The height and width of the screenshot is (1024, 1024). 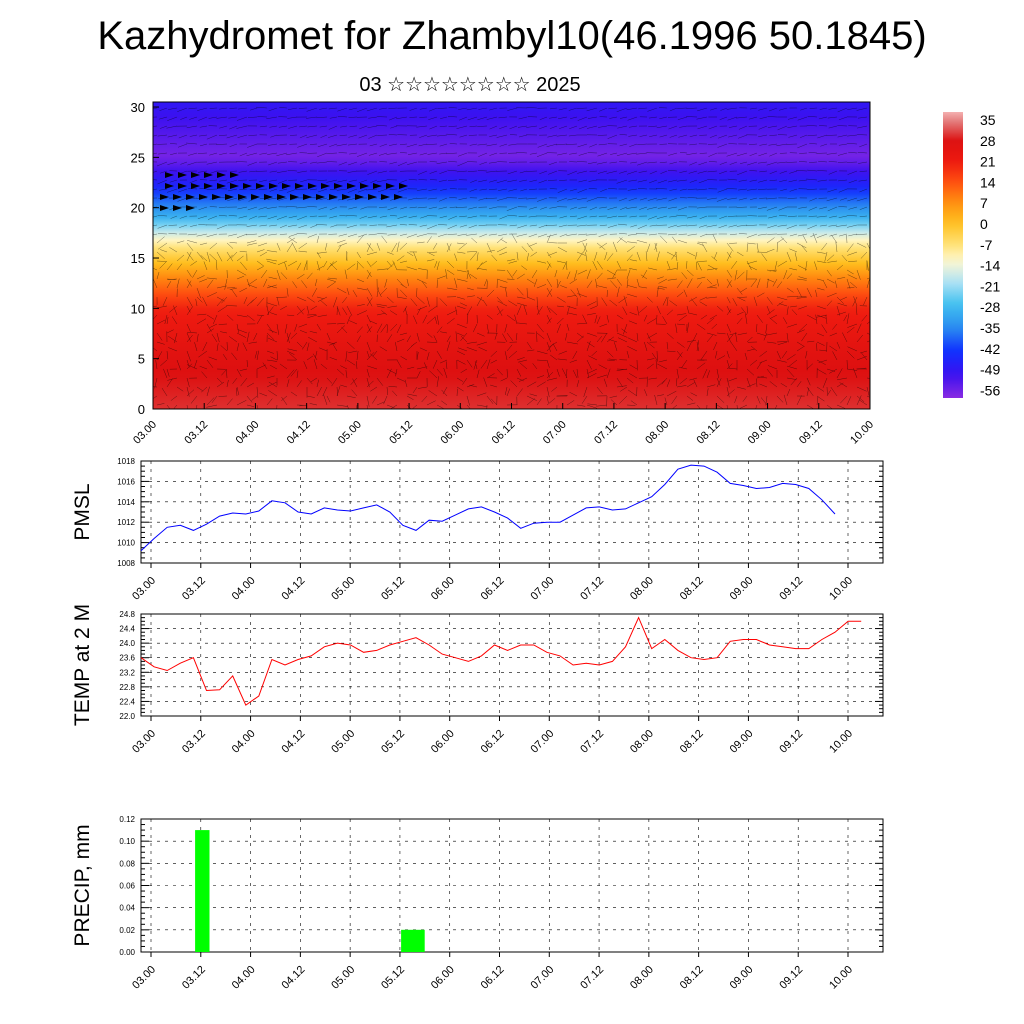 What do you see at coordinates (138, 157) in the screenshot?
I see `y-tick-label: 25` at bounding box center [138, 157].